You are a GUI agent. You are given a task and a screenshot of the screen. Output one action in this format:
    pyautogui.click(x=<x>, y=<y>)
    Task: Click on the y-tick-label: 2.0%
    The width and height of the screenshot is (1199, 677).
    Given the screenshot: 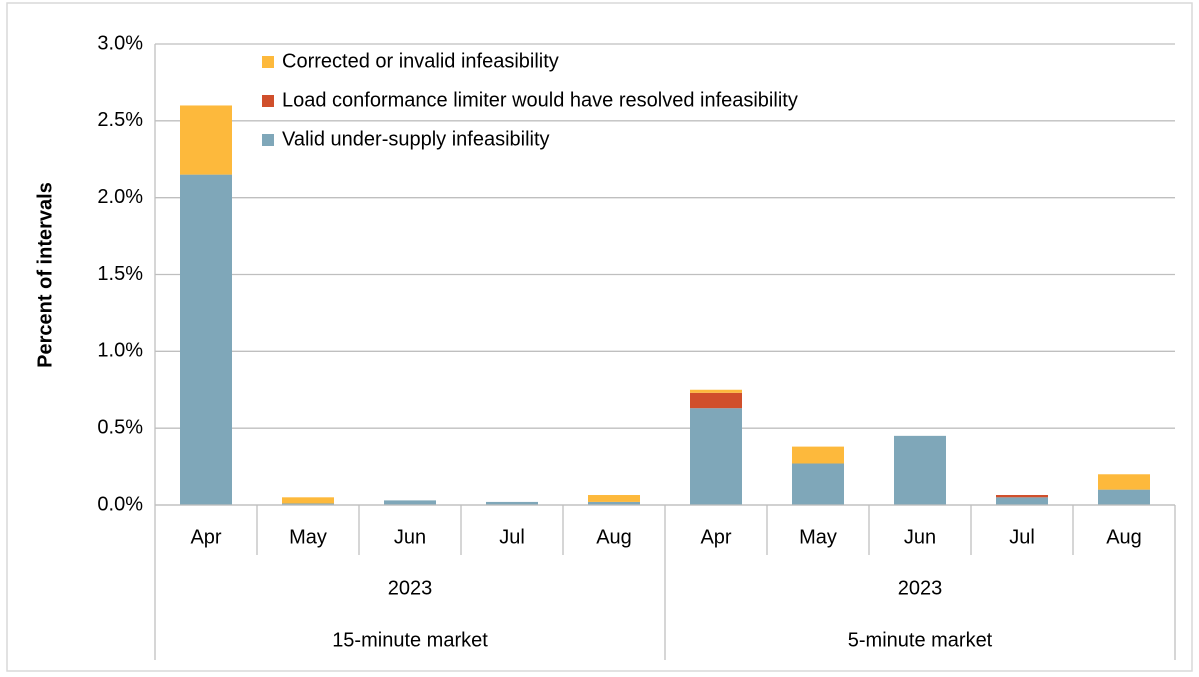 What is the action you would take?
    pyautogui.click(x=120, y=197)
    